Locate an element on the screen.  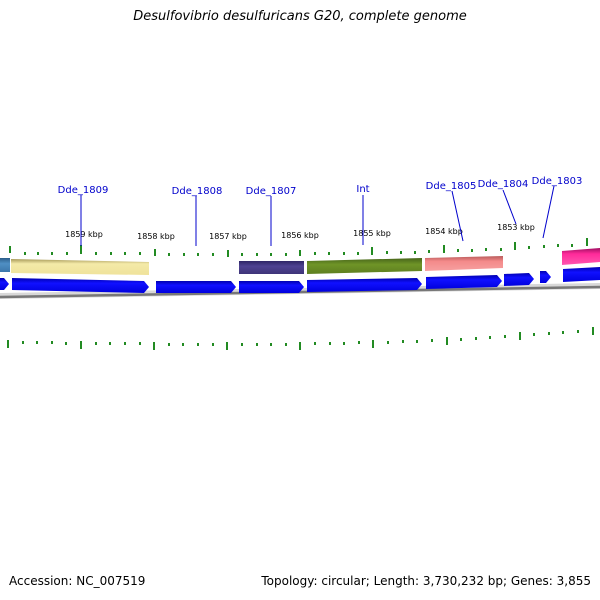
upper-tick-ring is located at coordinates (298, 247).